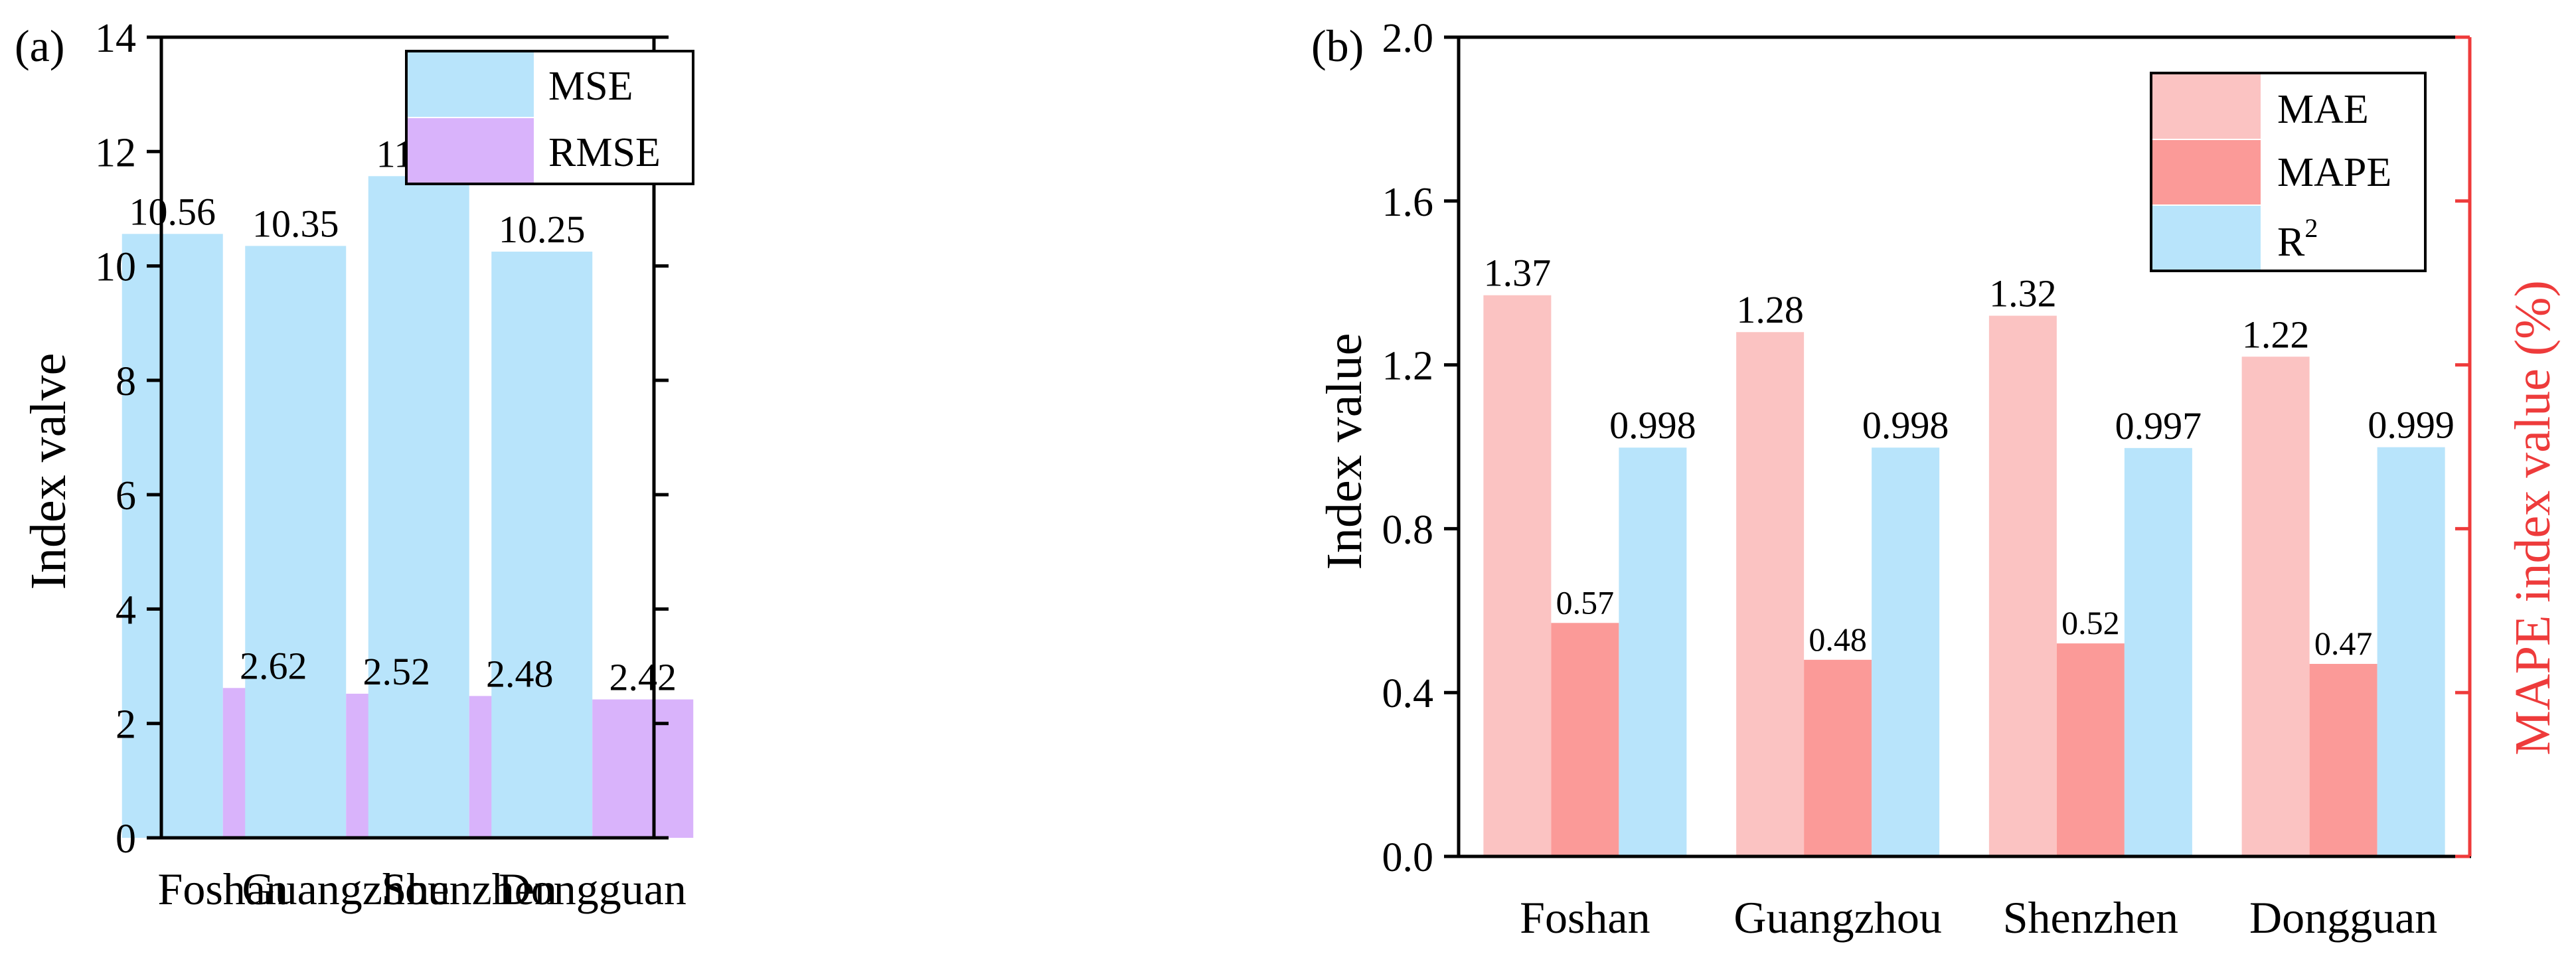  What do you see at coordinates (2276, 334) in the screenshot?
I see `data-label-mae-dongguan: 1.22` at bounding box center [2276, 334].